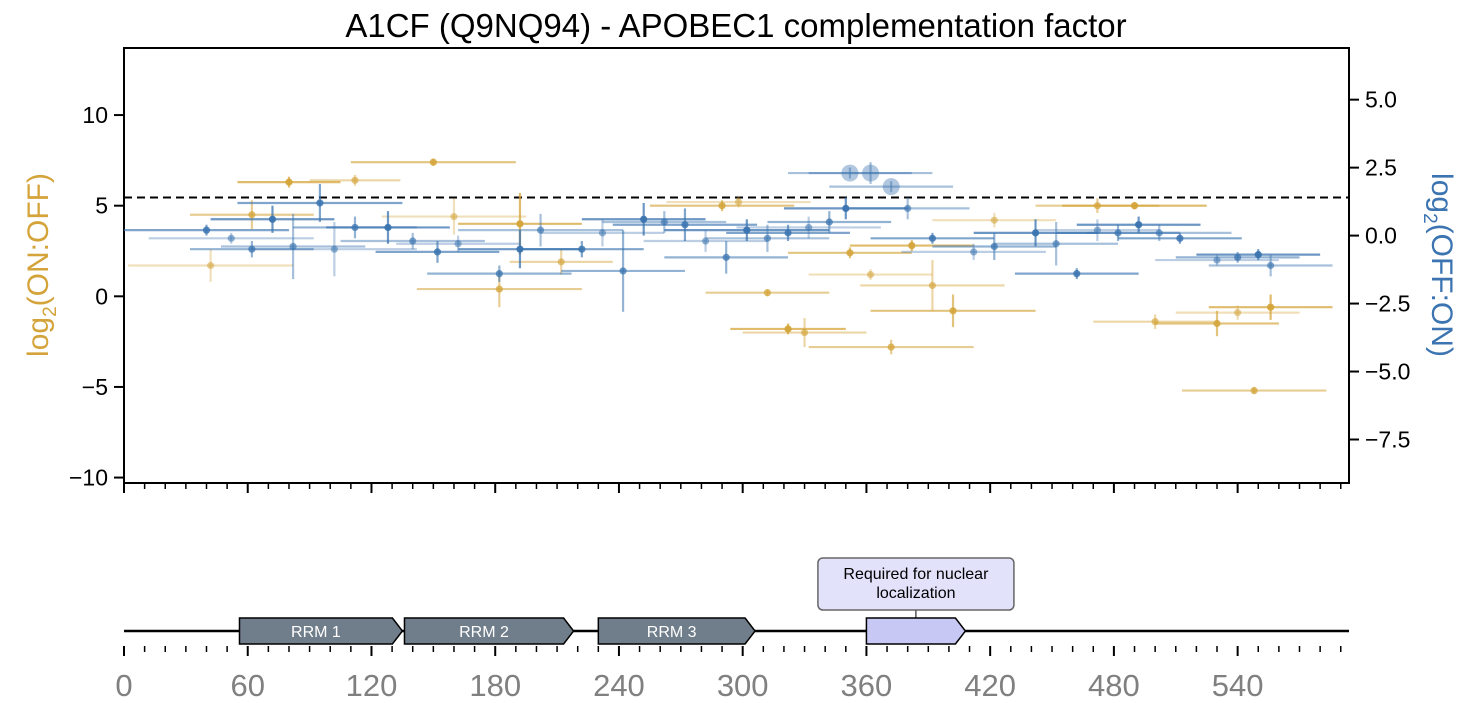  Describe the element at coordinates (101, 296) in the screenshot. I see `y-tick-label-left: 0` at that location.